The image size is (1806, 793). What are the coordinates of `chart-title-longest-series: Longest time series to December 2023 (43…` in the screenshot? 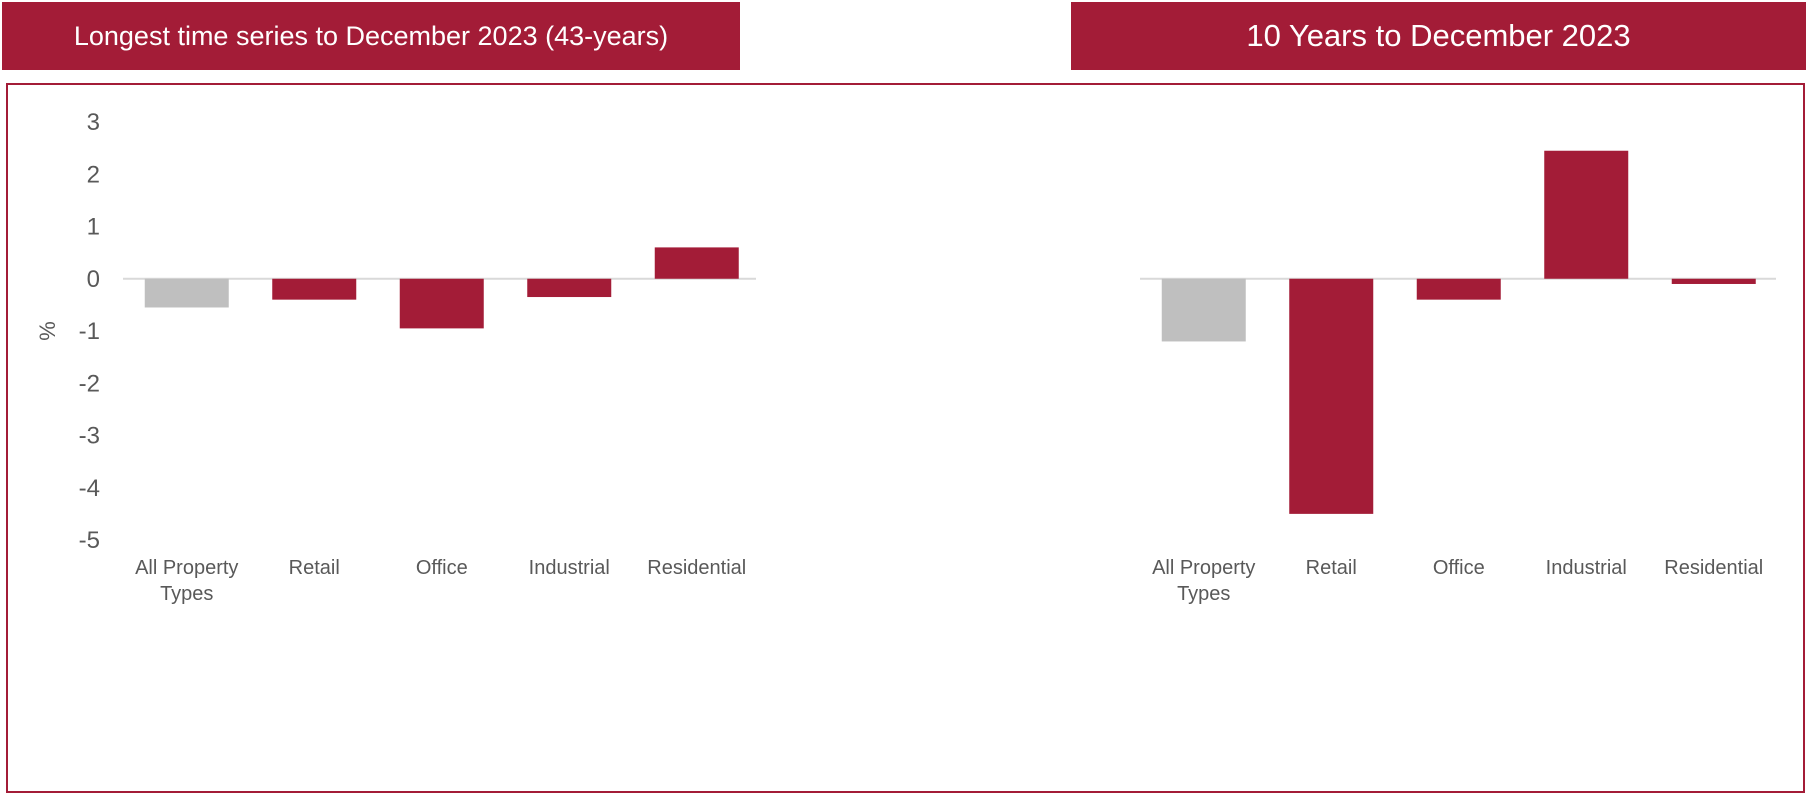 It's located at (371, 36).